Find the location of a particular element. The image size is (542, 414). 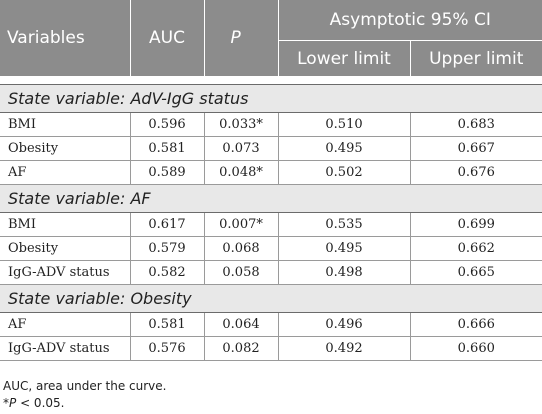

section-title: State variable: Obesity is located at coordinates (271, 298).